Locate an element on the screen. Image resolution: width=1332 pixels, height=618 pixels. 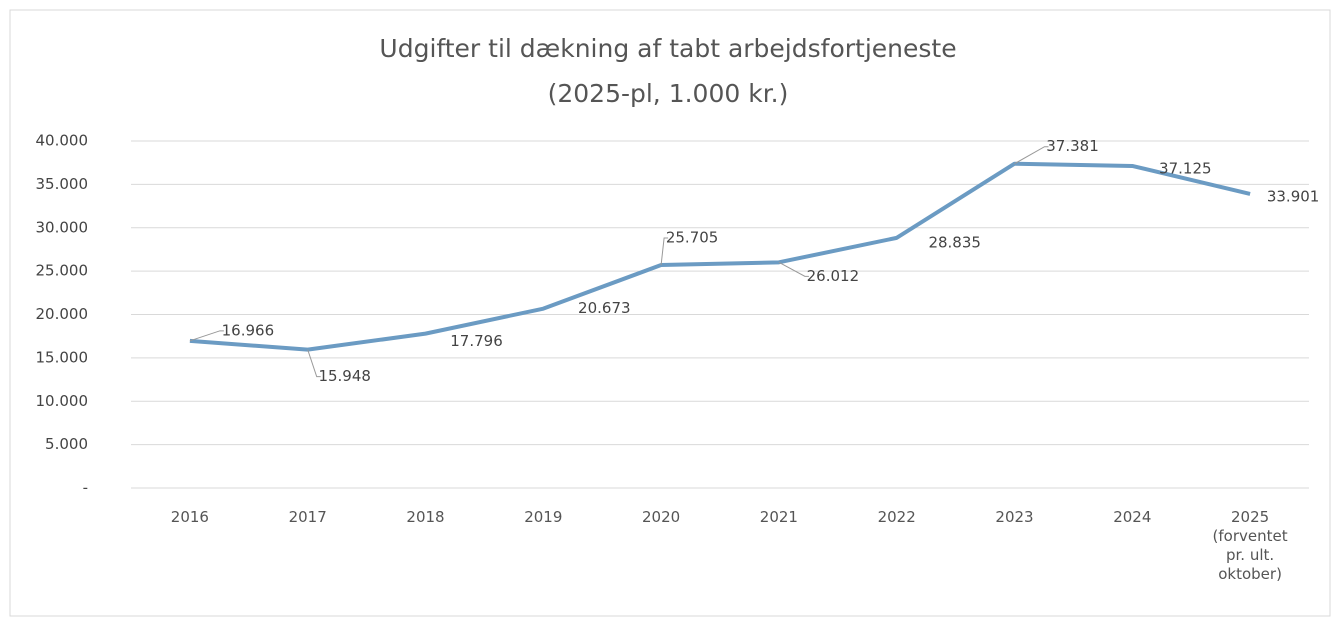
x-tick-label: 2019 is located at coordinates (543, 517).